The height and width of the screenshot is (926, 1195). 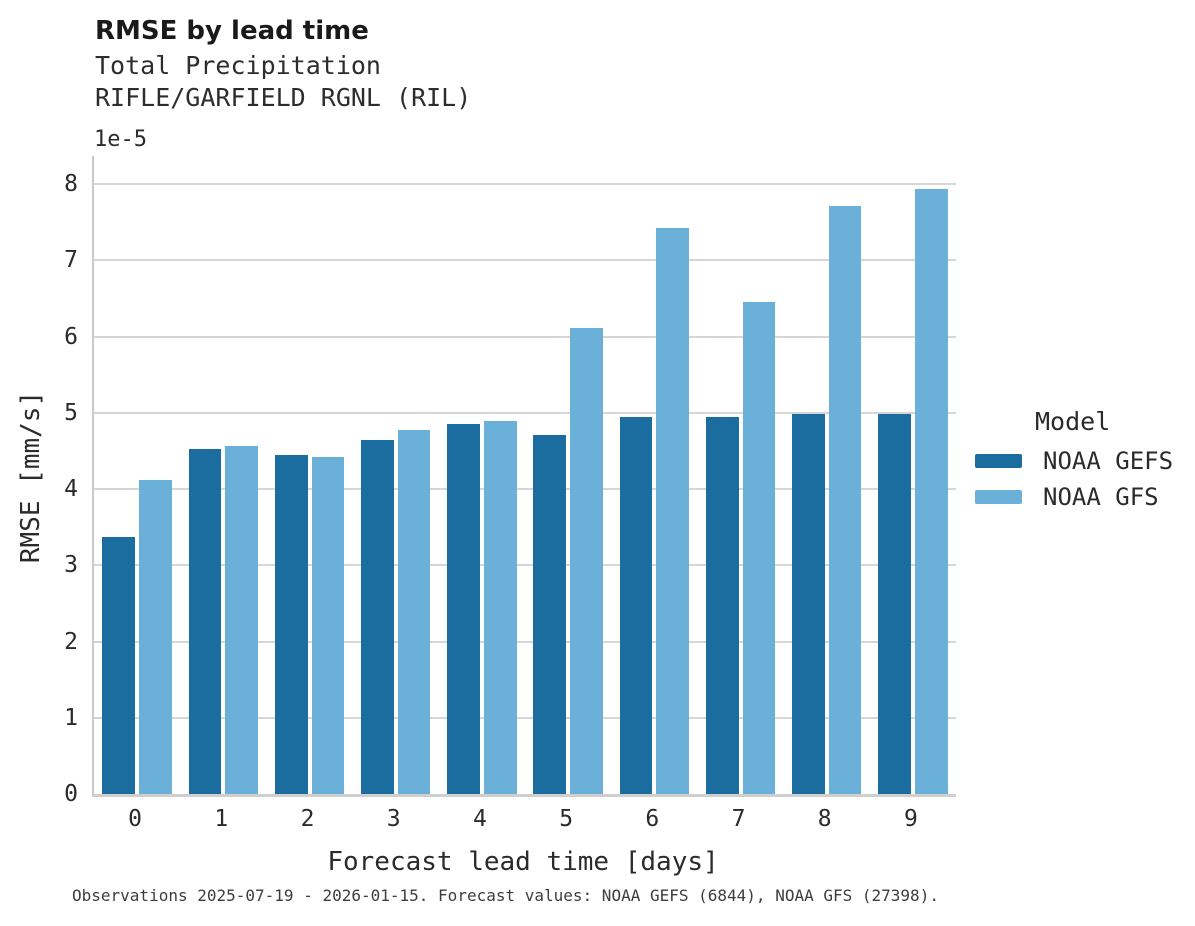 I want to click on x-tick-label: 3, so click(x=393, y=819).